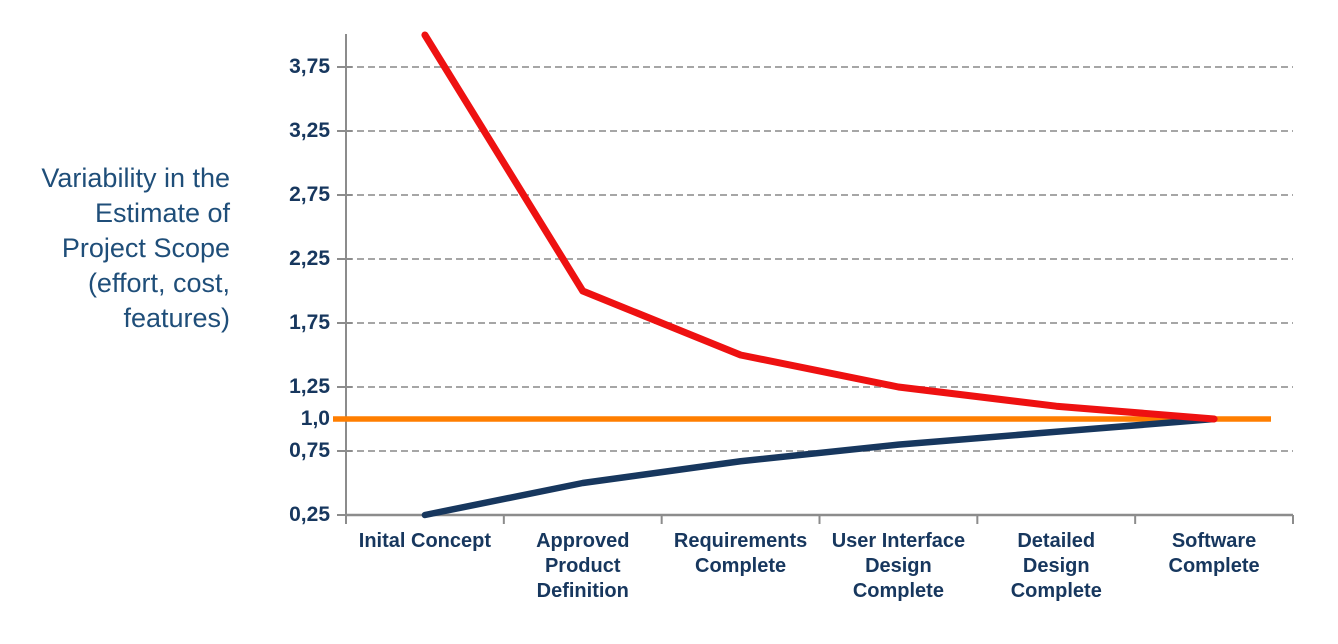  Describe the element at coordinates (309, 514) in the screenshot. I see `y-tick-label: 0,25` at that location.